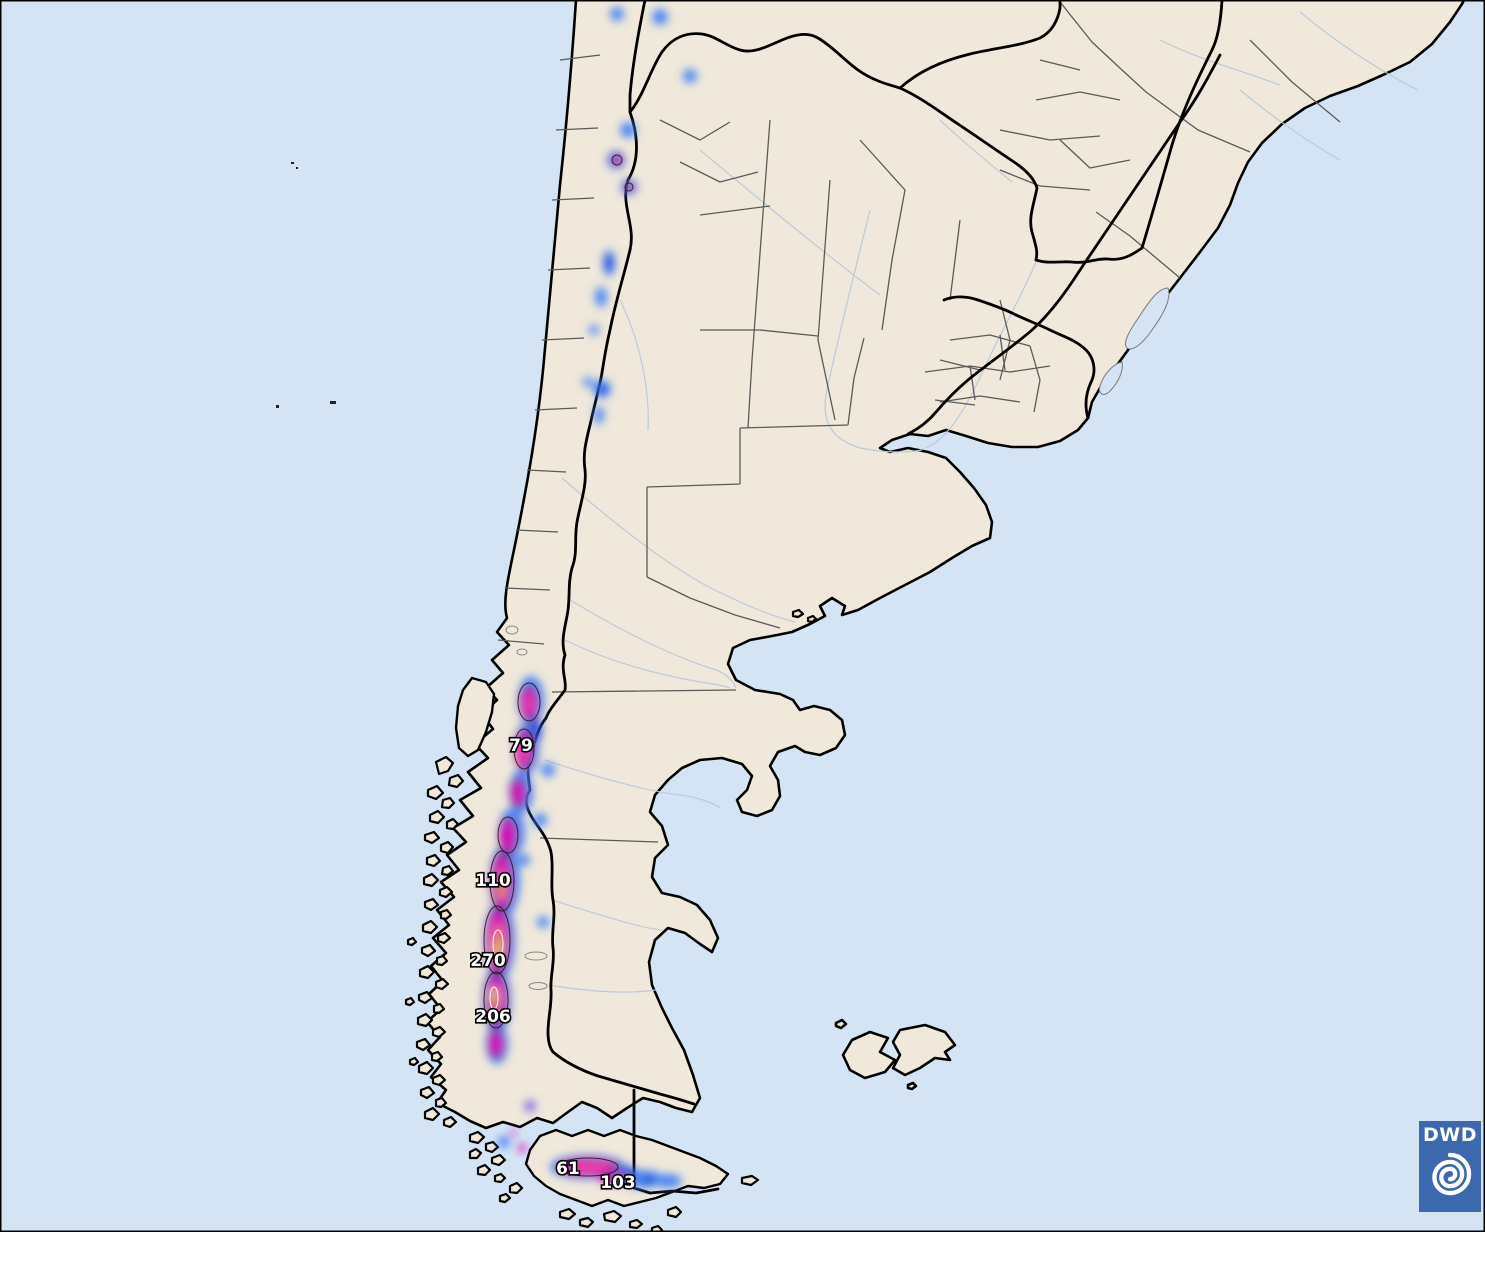 The height and width of the screenshot is (1287, 1485). I want to click on snow-depth-overlay, so click(590, 597).